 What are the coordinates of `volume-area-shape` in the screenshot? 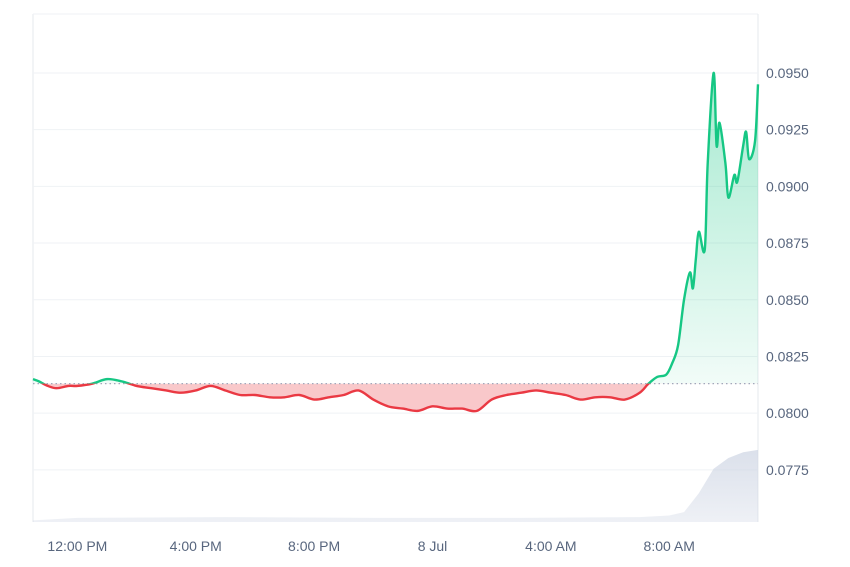 It's located at (395, 485).